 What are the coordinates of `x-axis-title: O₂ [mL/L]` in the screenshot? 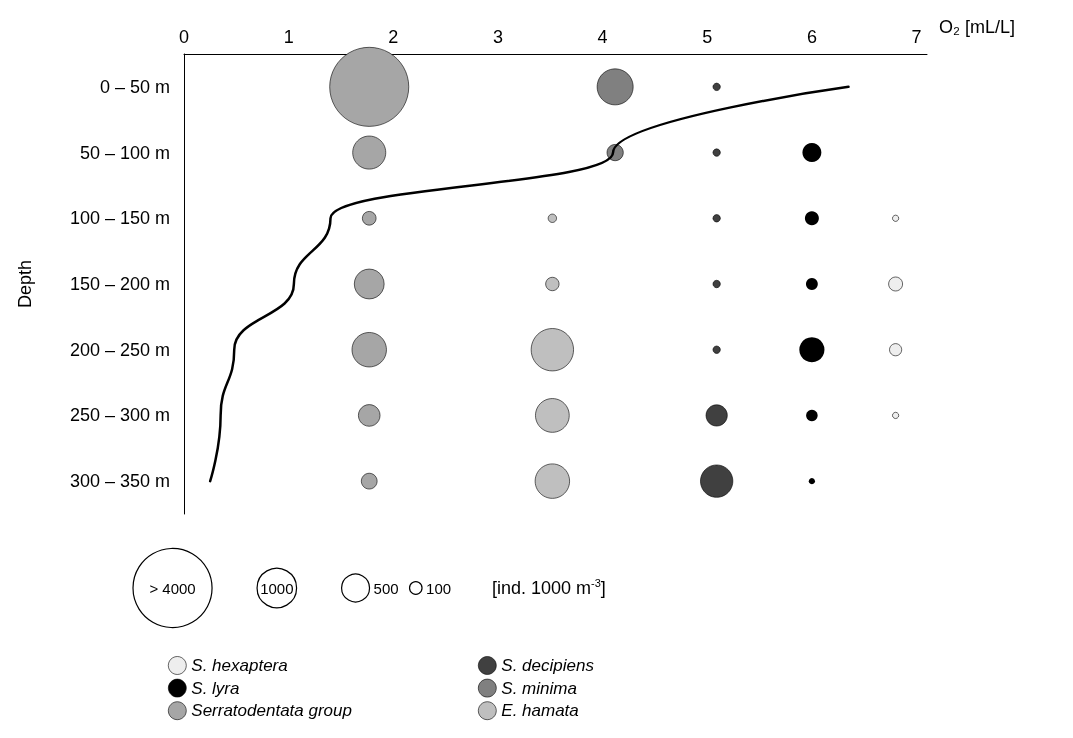 It's located at (977, 27).